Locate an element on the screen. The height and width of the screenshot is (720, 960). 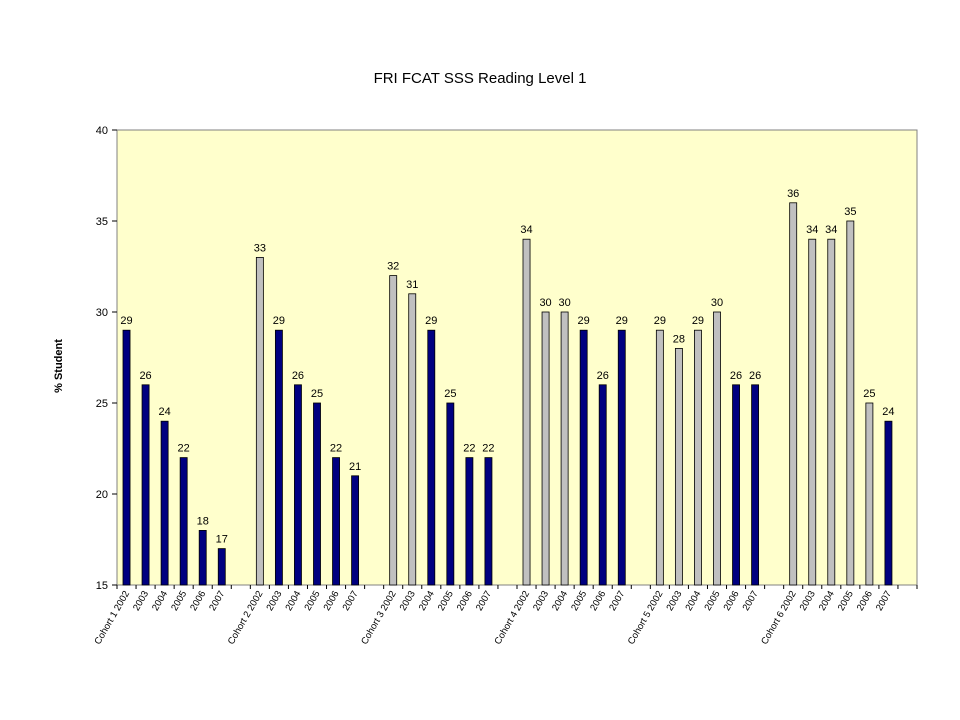
bar-value-label: 17 is located at coordinates (222, 540).